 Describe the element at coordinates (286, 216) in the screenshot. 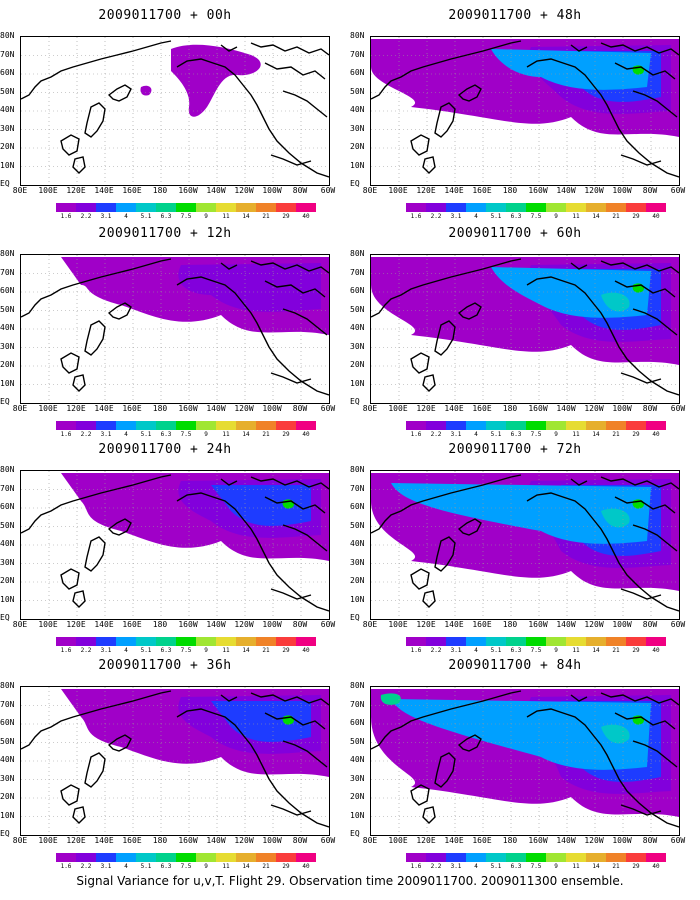

I see `colorbar-label: 29` at that location.